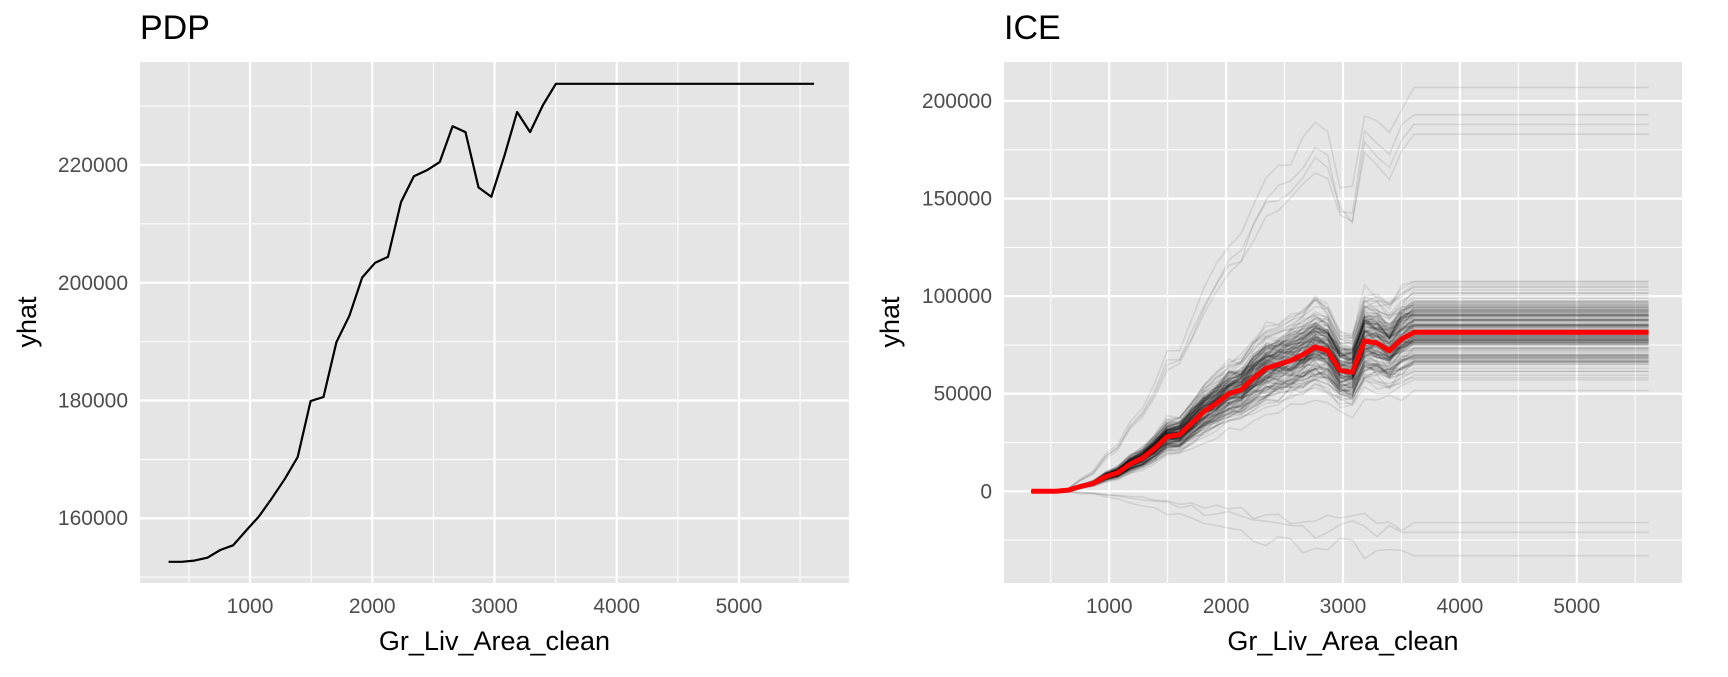 Image resolution: width=1728 pixels, height=677 pixels. I want to click on ice-y-tick-label: 100000, so click(957, 296).